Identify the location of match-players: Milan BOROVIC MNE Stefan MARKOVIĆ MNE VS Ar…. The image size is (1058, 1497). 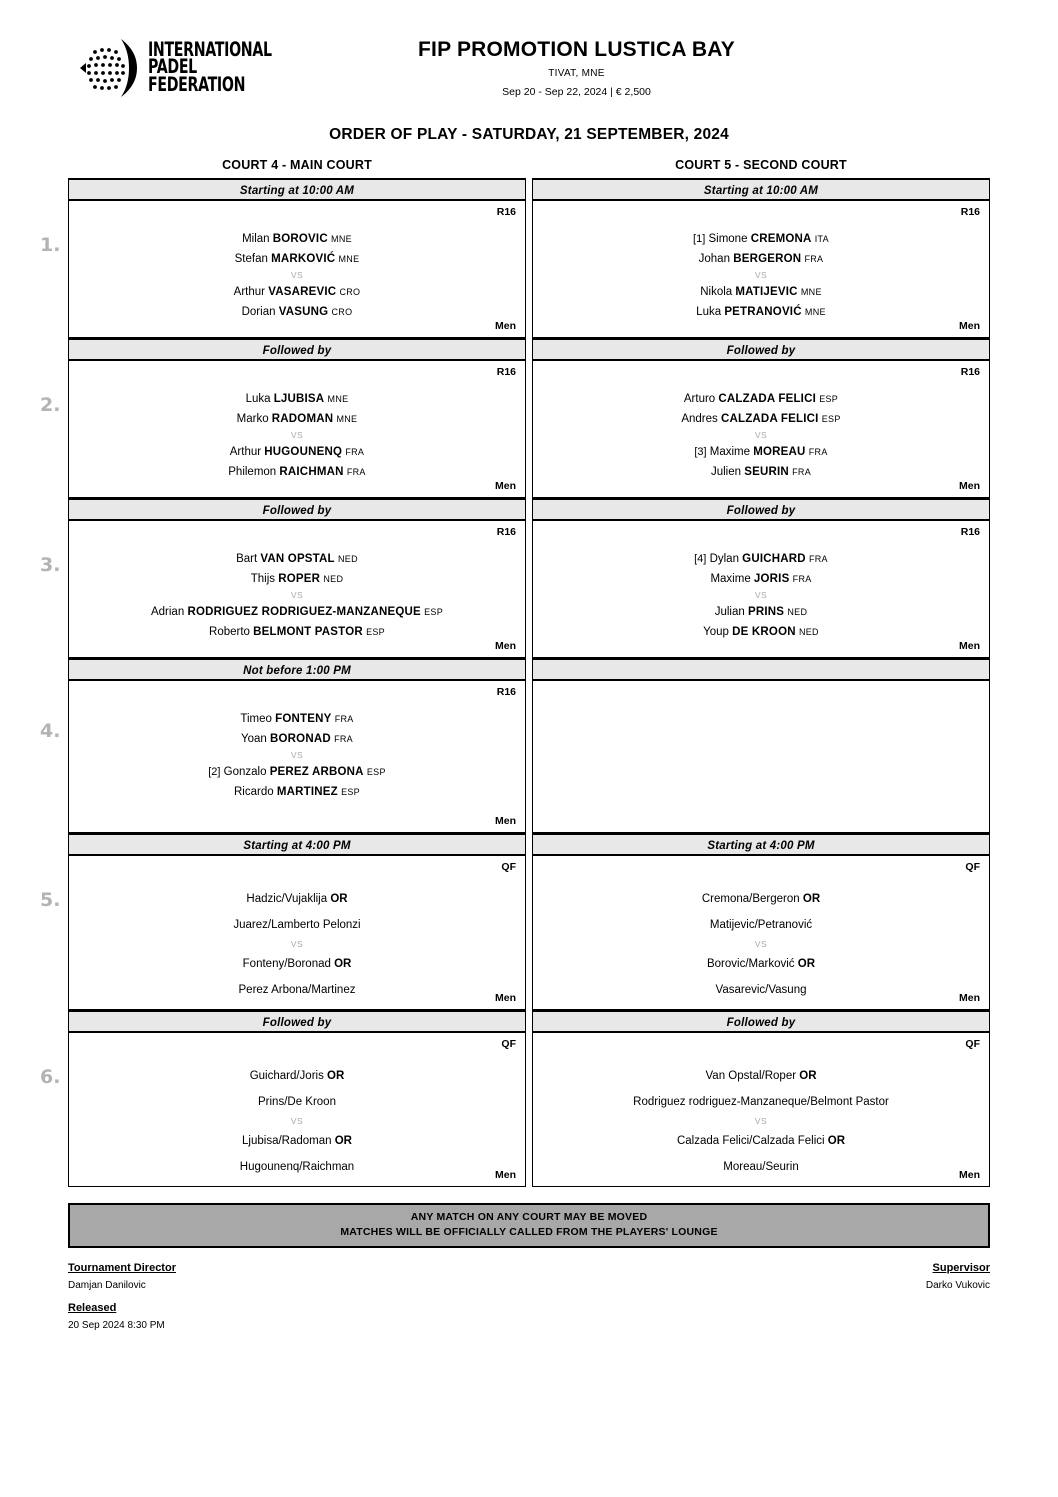
(297, 264).